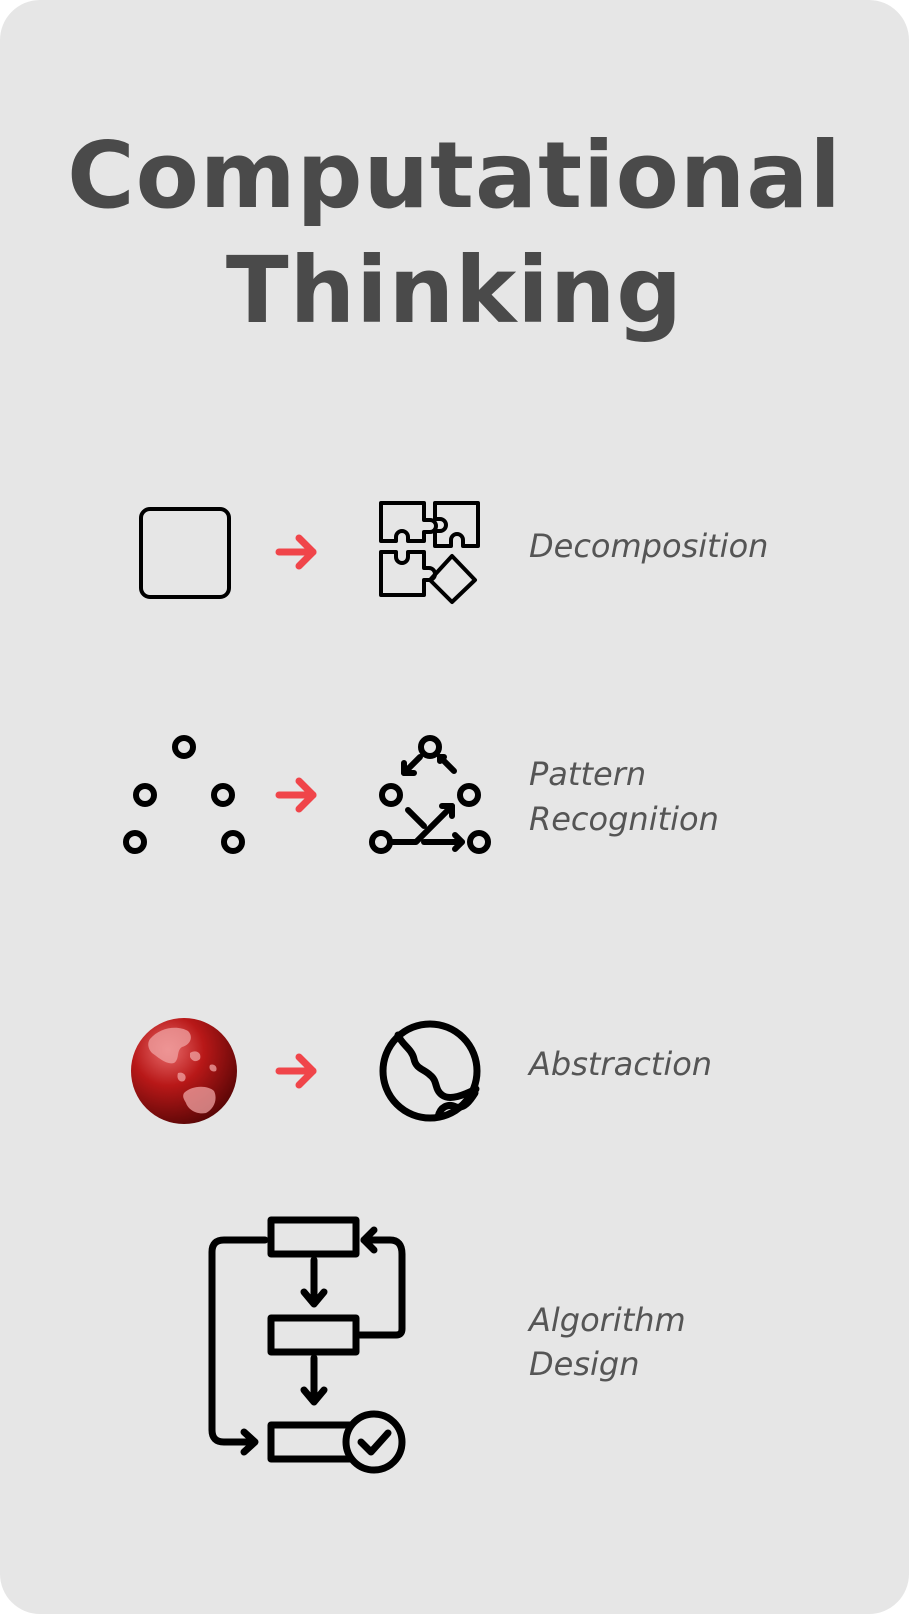 The width and height of the screenshot is (909, 1615). What do you see at coordinates (588, 774) in the screenshot?
I see `step-label-pattern-line1: Pattern` at bounding box center [588, 774].